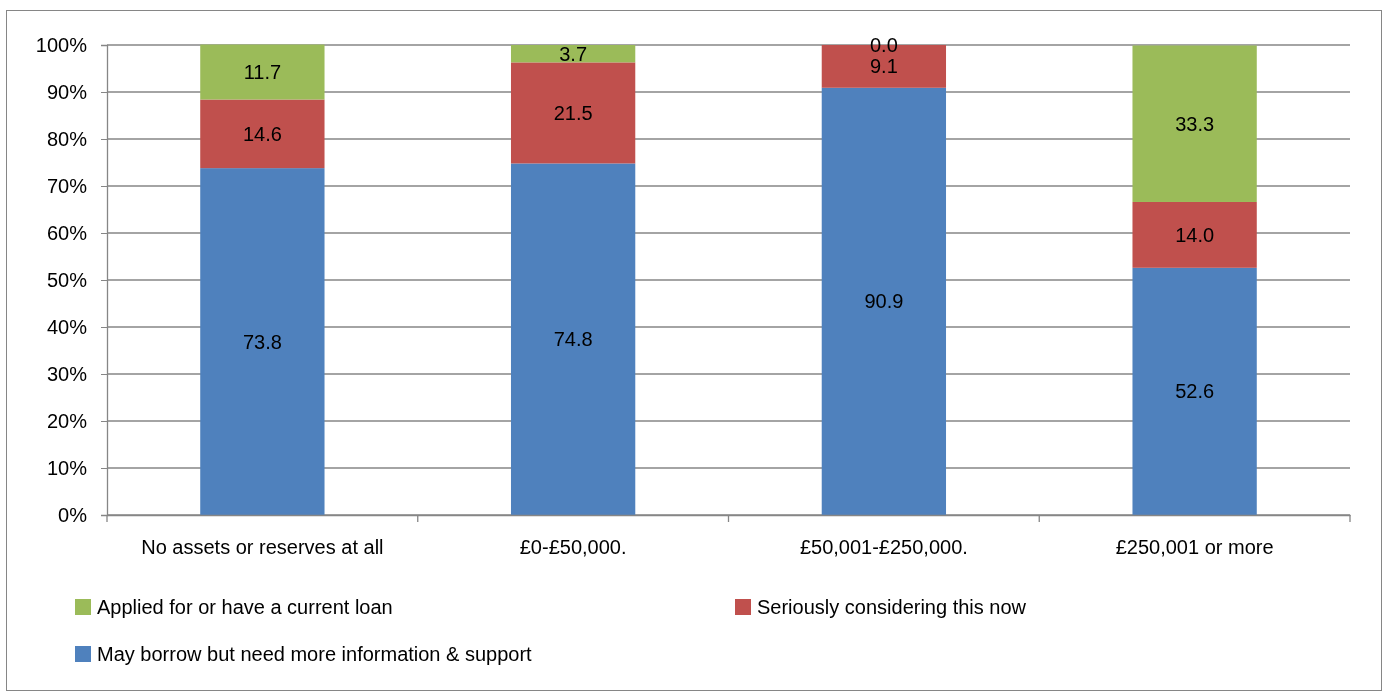 This screenshot has width=1388, height=697. I want to click on y-tick-label: 80%, so click(67, 138).